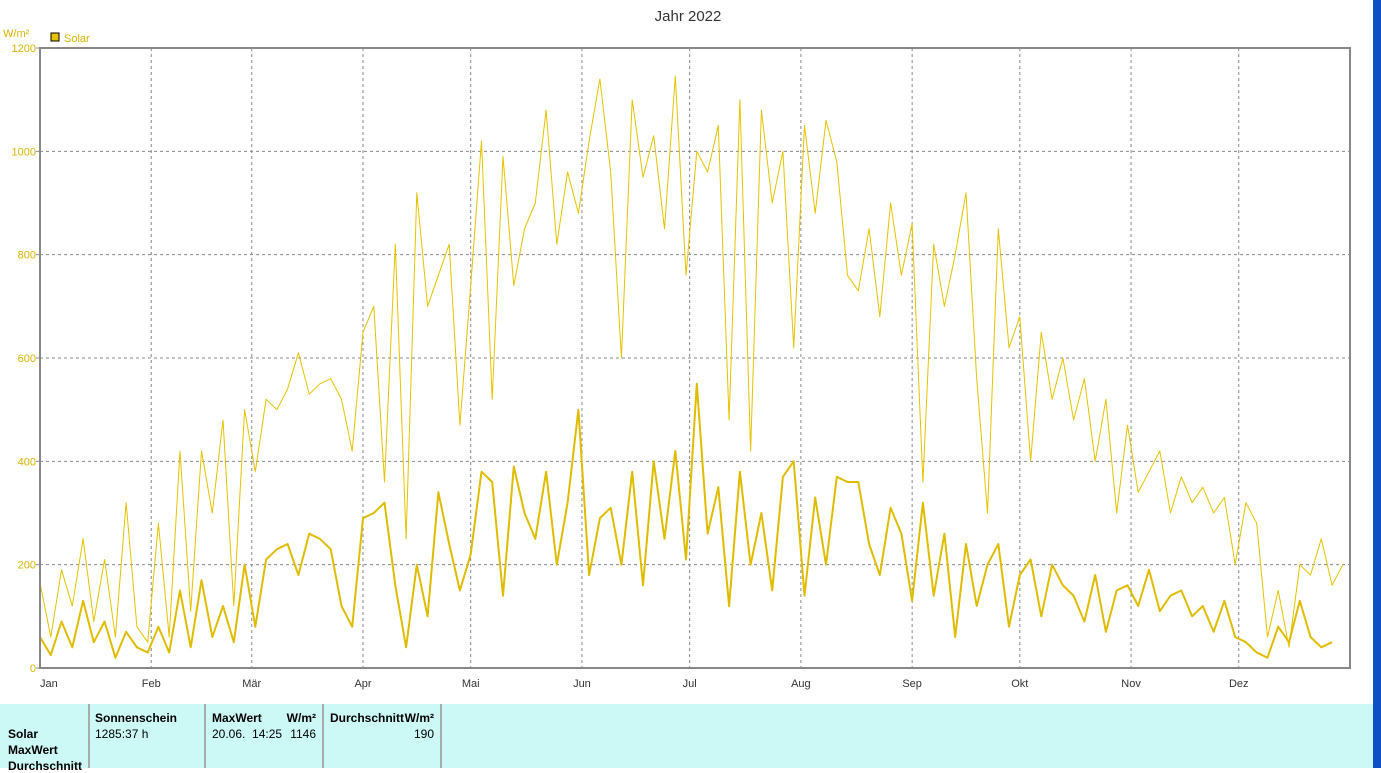 The height and width of the screenshot is (773, 1381). What do you see at coordinates (122, 734) in the screenshot?
I see `sonnenschein-value: 1285:37 h` at bounding box center [122, 734].